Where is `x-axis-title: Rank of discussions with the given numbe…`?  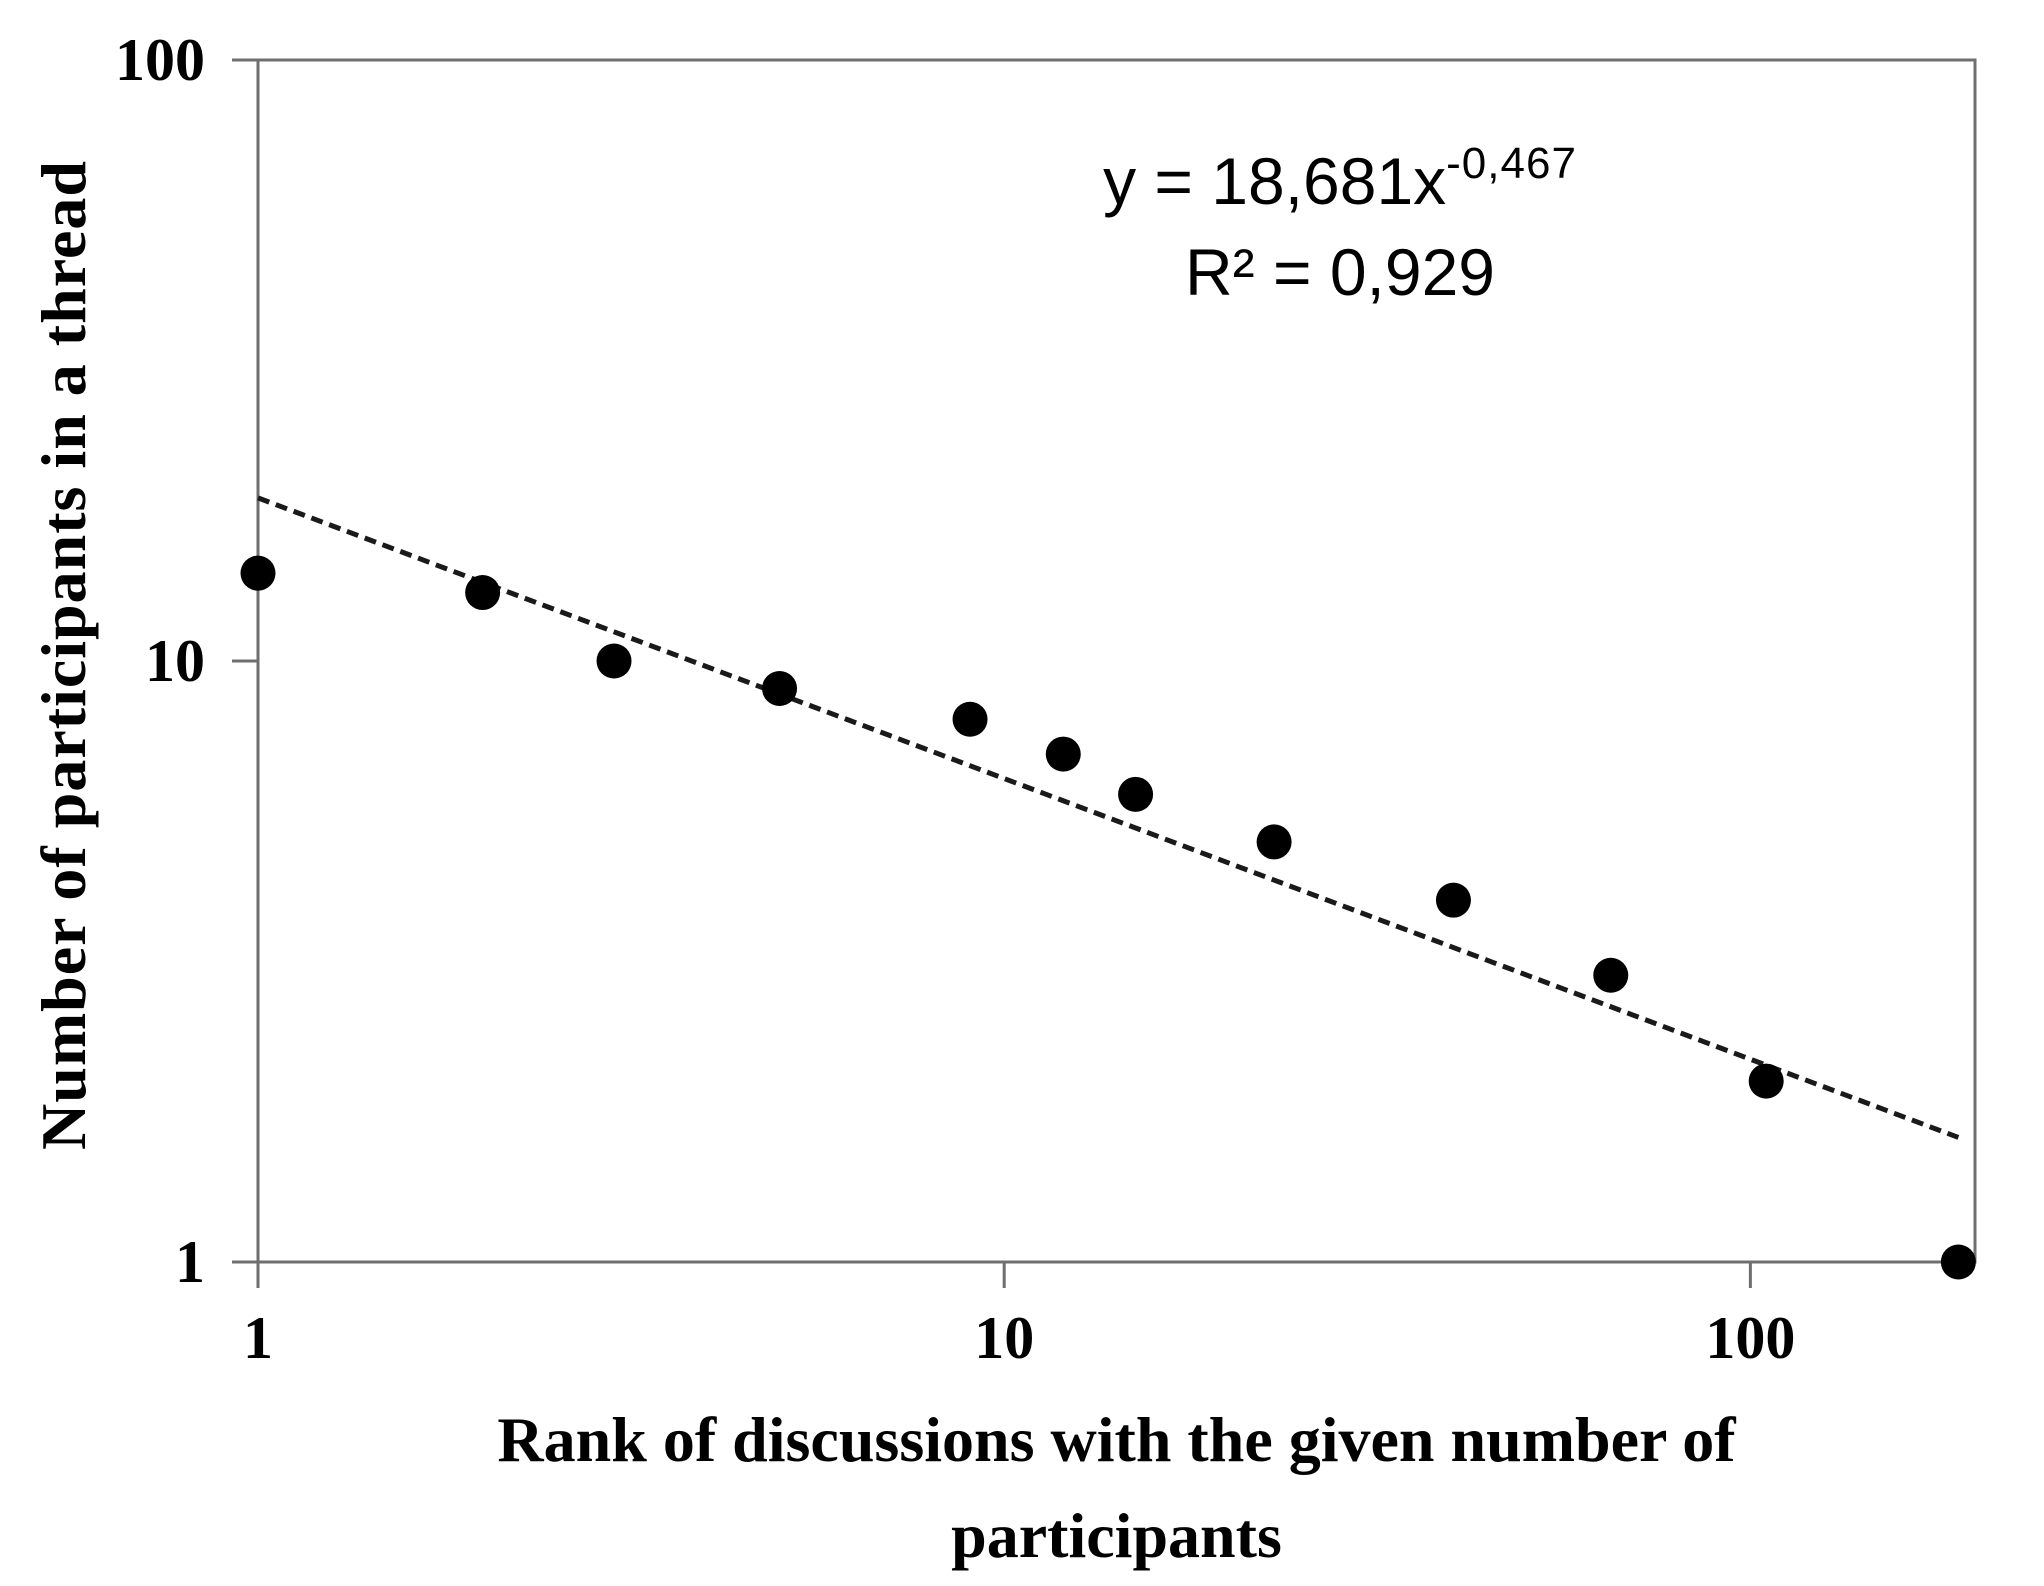 x-axis-title: Rank of discussions with the given numbe… is located at coordinates (1116, 1488).